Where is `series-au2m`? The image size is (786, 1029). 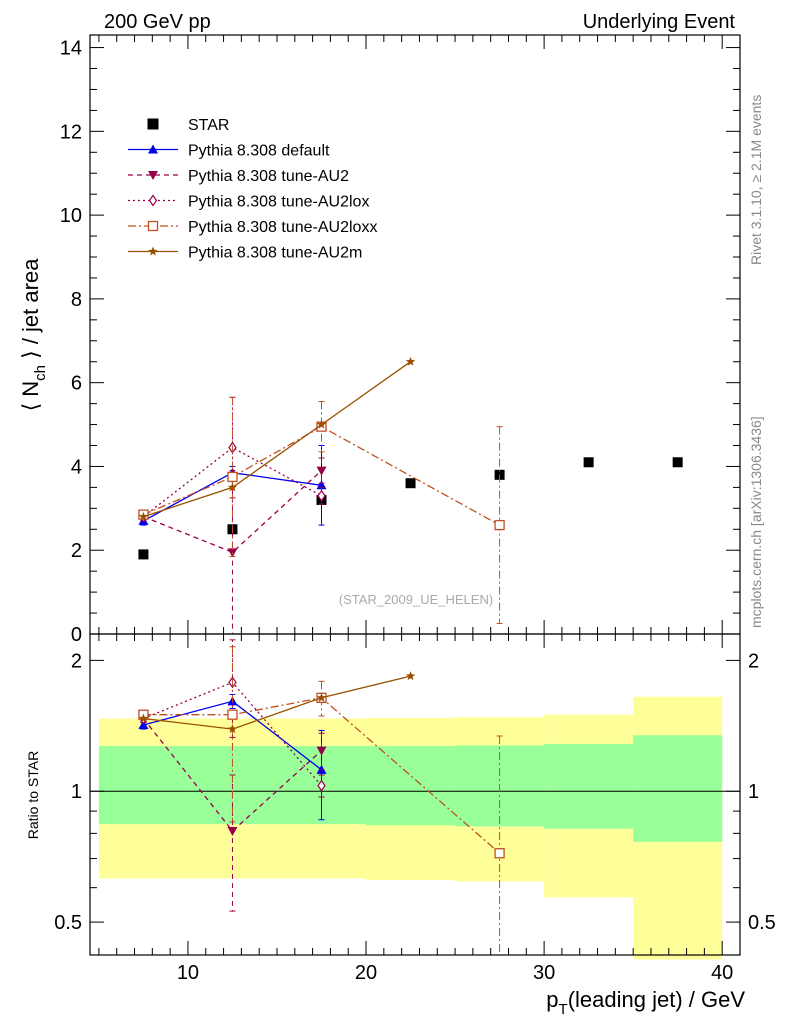
series-au2m is located at coordinates (277, 438).